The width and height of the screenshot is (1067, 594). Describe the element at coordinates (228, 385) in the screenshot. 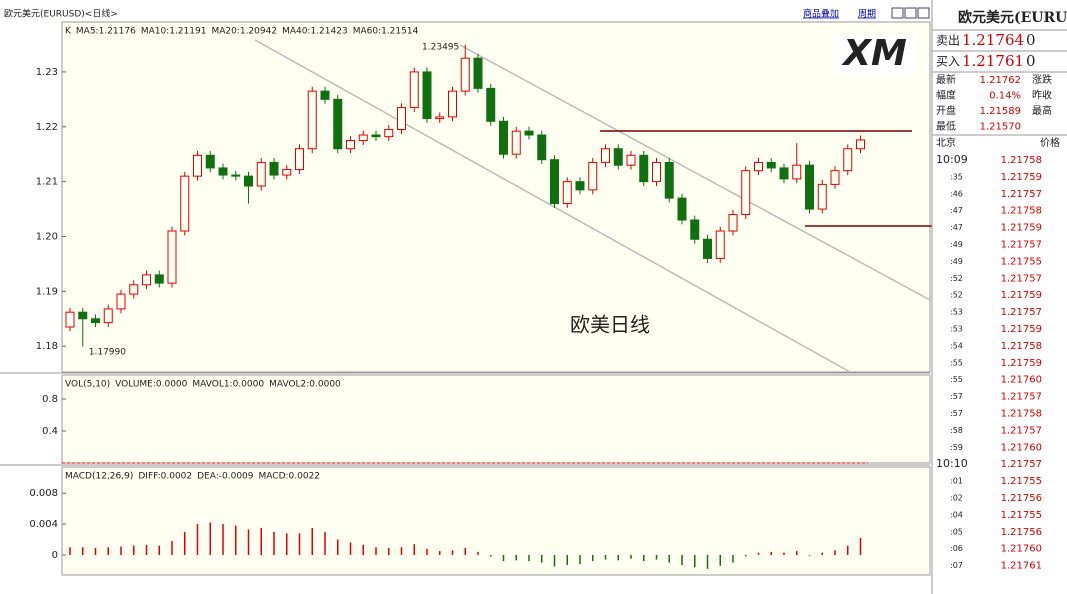

I see `indicator-label: MAVOL1:0.0000` at that location.